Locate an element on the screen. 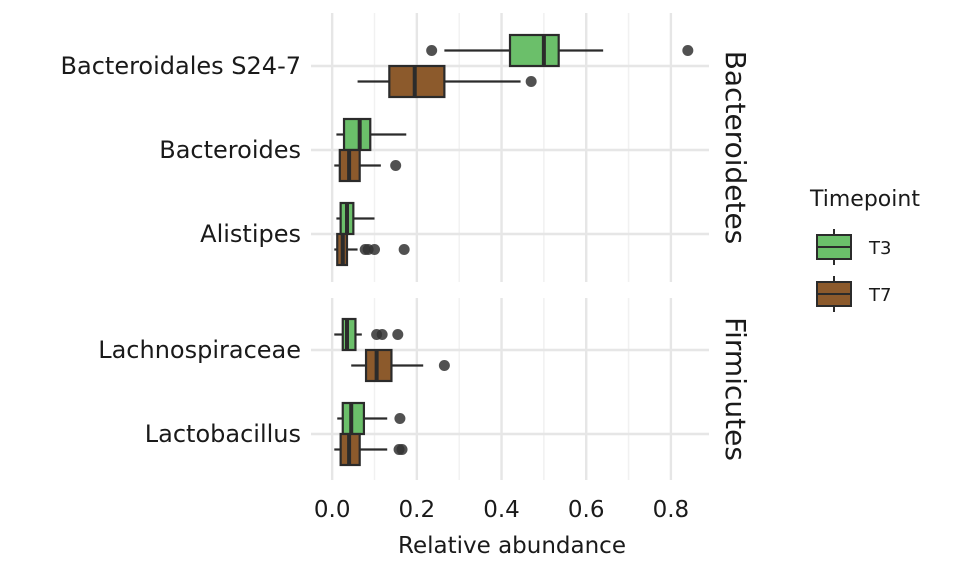  facet-strip-label: Bacteroidetes is located at coordinates (735, 148).